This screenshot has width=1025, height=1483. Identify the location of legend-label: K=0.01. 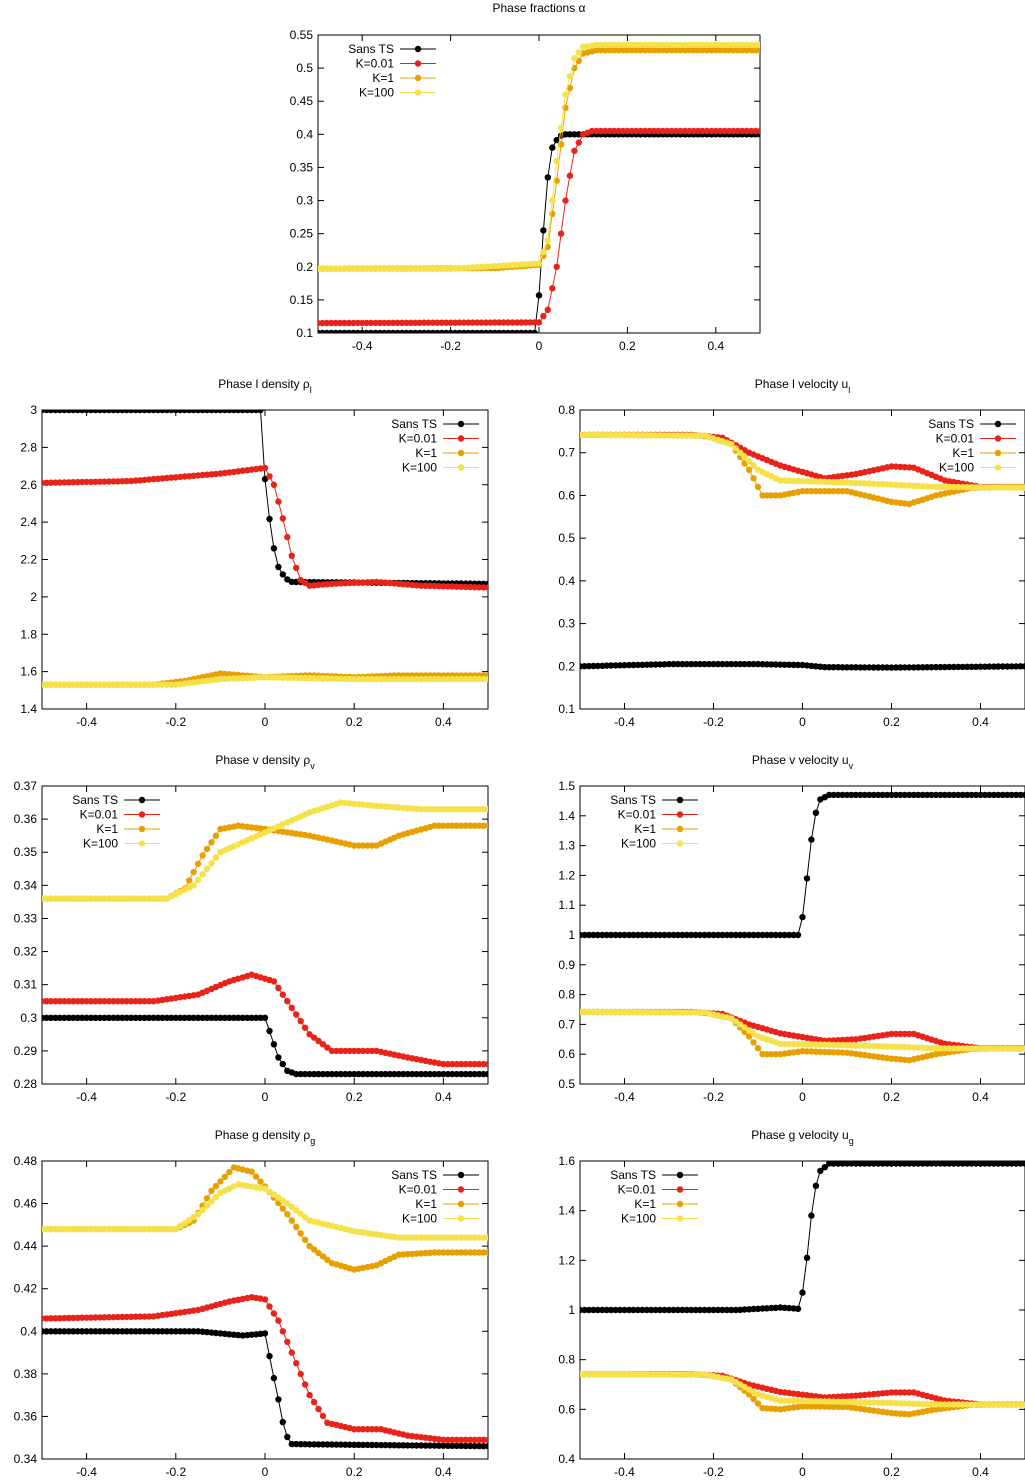
(955, 439).